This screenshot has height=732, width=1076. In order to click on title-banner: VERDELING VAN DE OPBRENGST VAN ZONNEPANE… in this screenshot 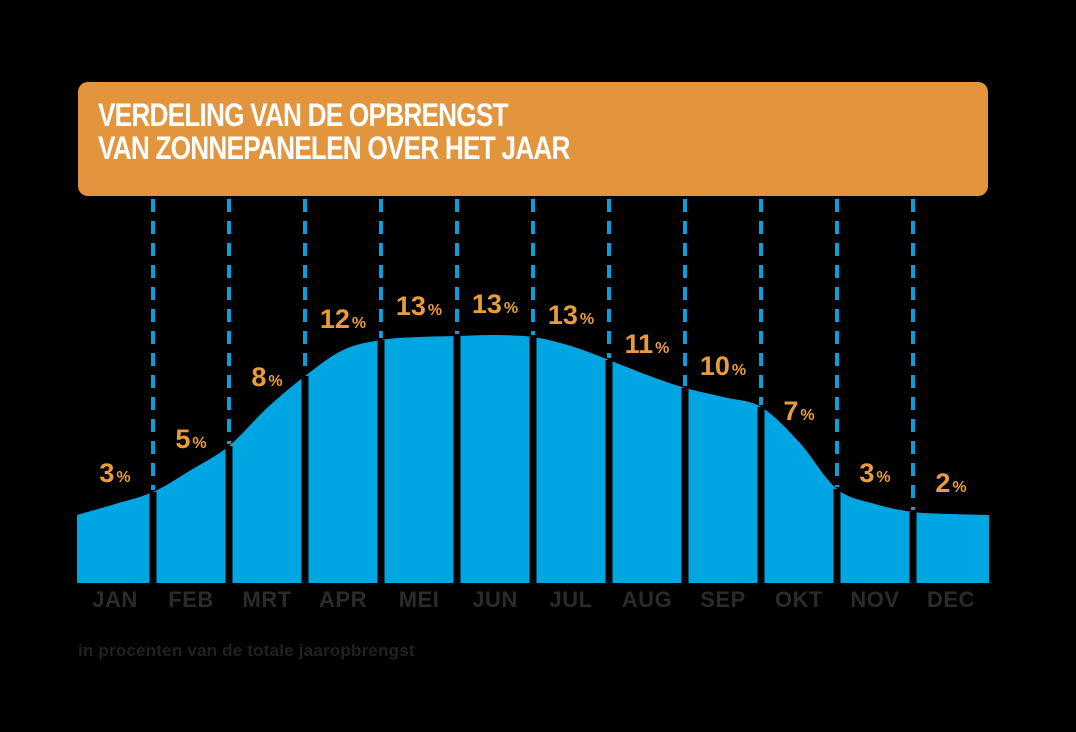, I will do `click(533, 139)`.